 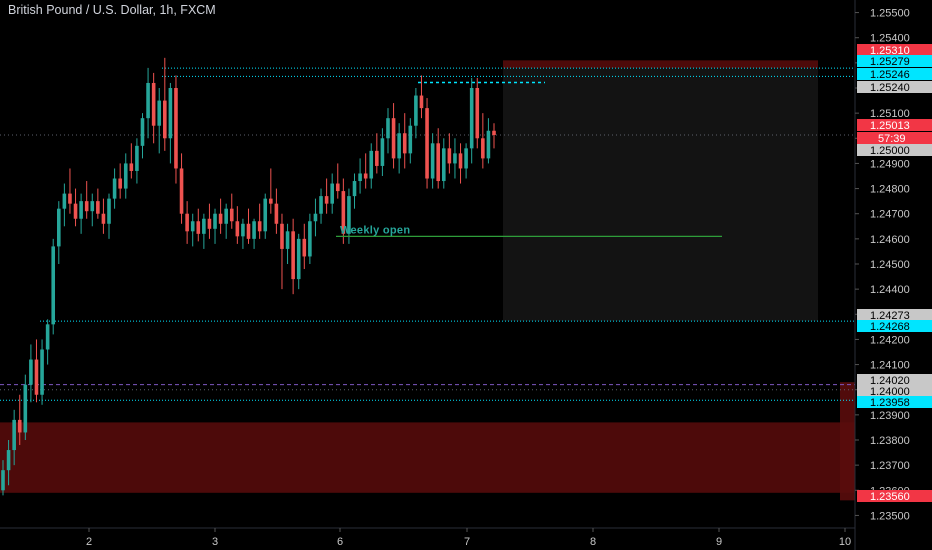 What do you see at coordinates (375, 230) in the screenshot?
I see `weekly-open-label: Weekly open` at bounding box center [375, 230].